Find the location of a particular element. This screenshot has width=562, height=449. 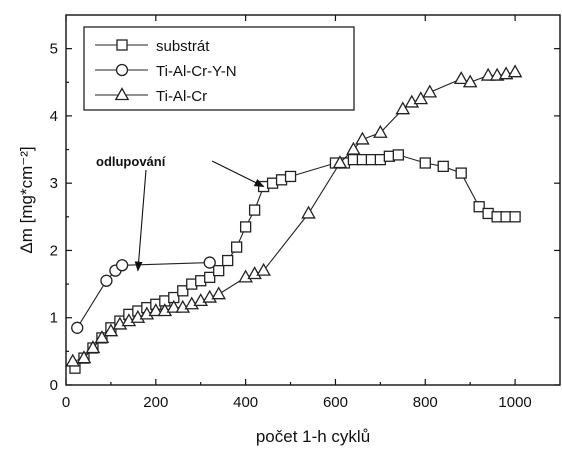

legend-circle-marker-icon is located at coordinates (122, 70).